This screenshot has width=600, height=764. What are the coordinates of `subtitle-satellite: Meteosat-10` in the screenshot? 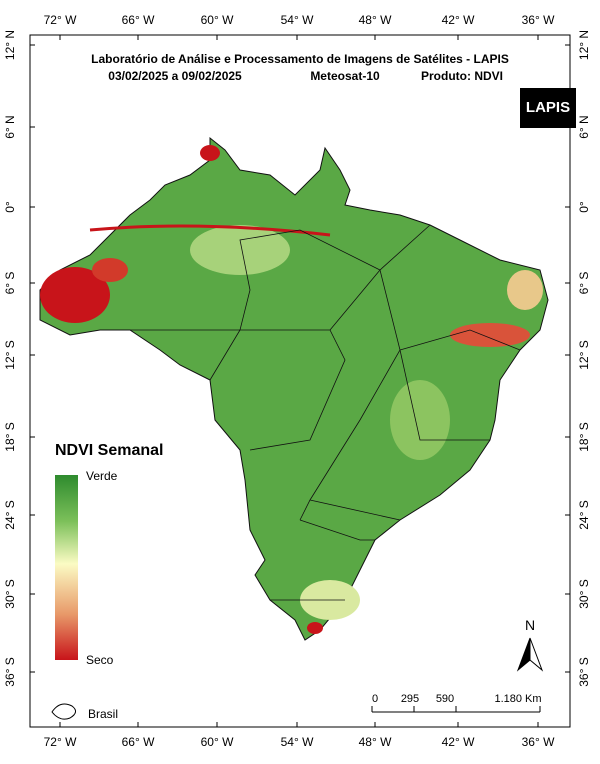 It's located at (345, 76).